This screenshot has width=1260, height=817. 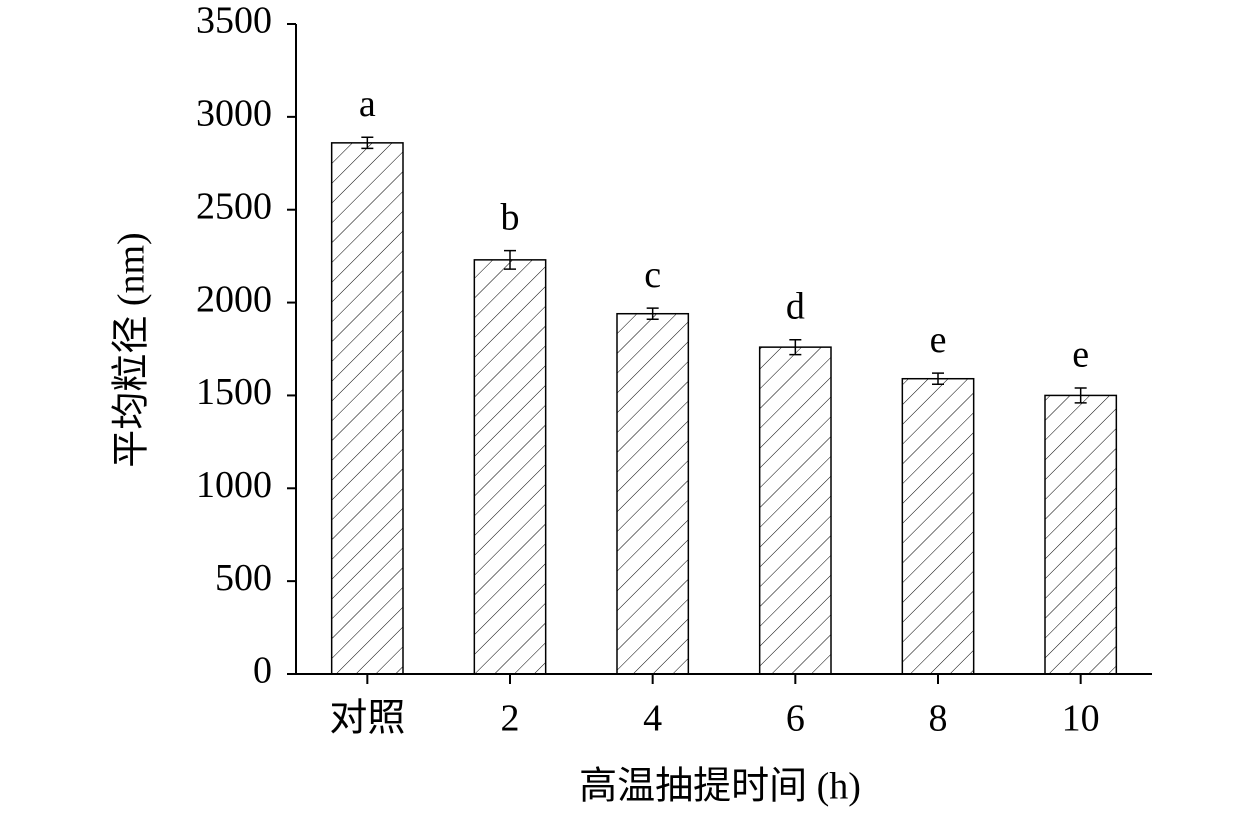 What do you see at coordinates (652, 275) in the screenshot?
I see `significance-label: c` at bounding box center [652, 275].